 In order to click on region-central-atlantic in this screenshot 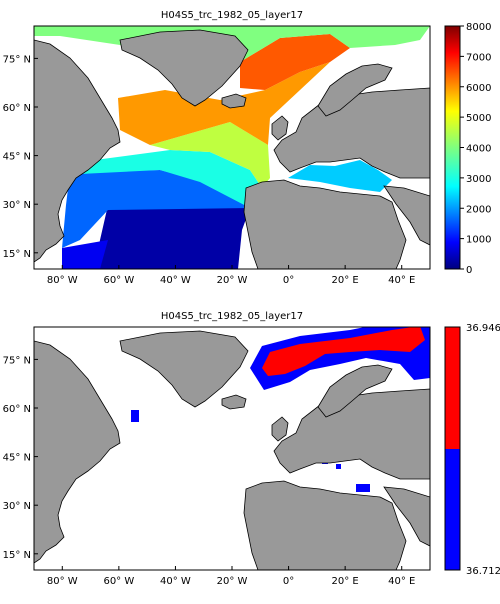, I will do `click(171, 179)`.